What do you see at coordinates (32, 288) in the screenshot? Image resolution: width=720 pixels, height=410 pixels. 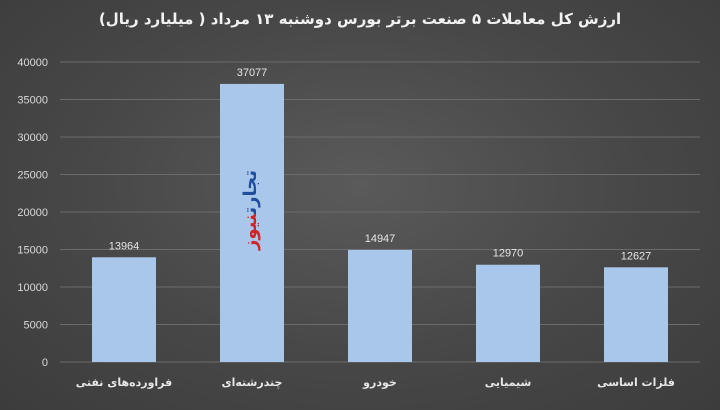 I see `y-tick-label: 10000` at bounding box center [32, 288].